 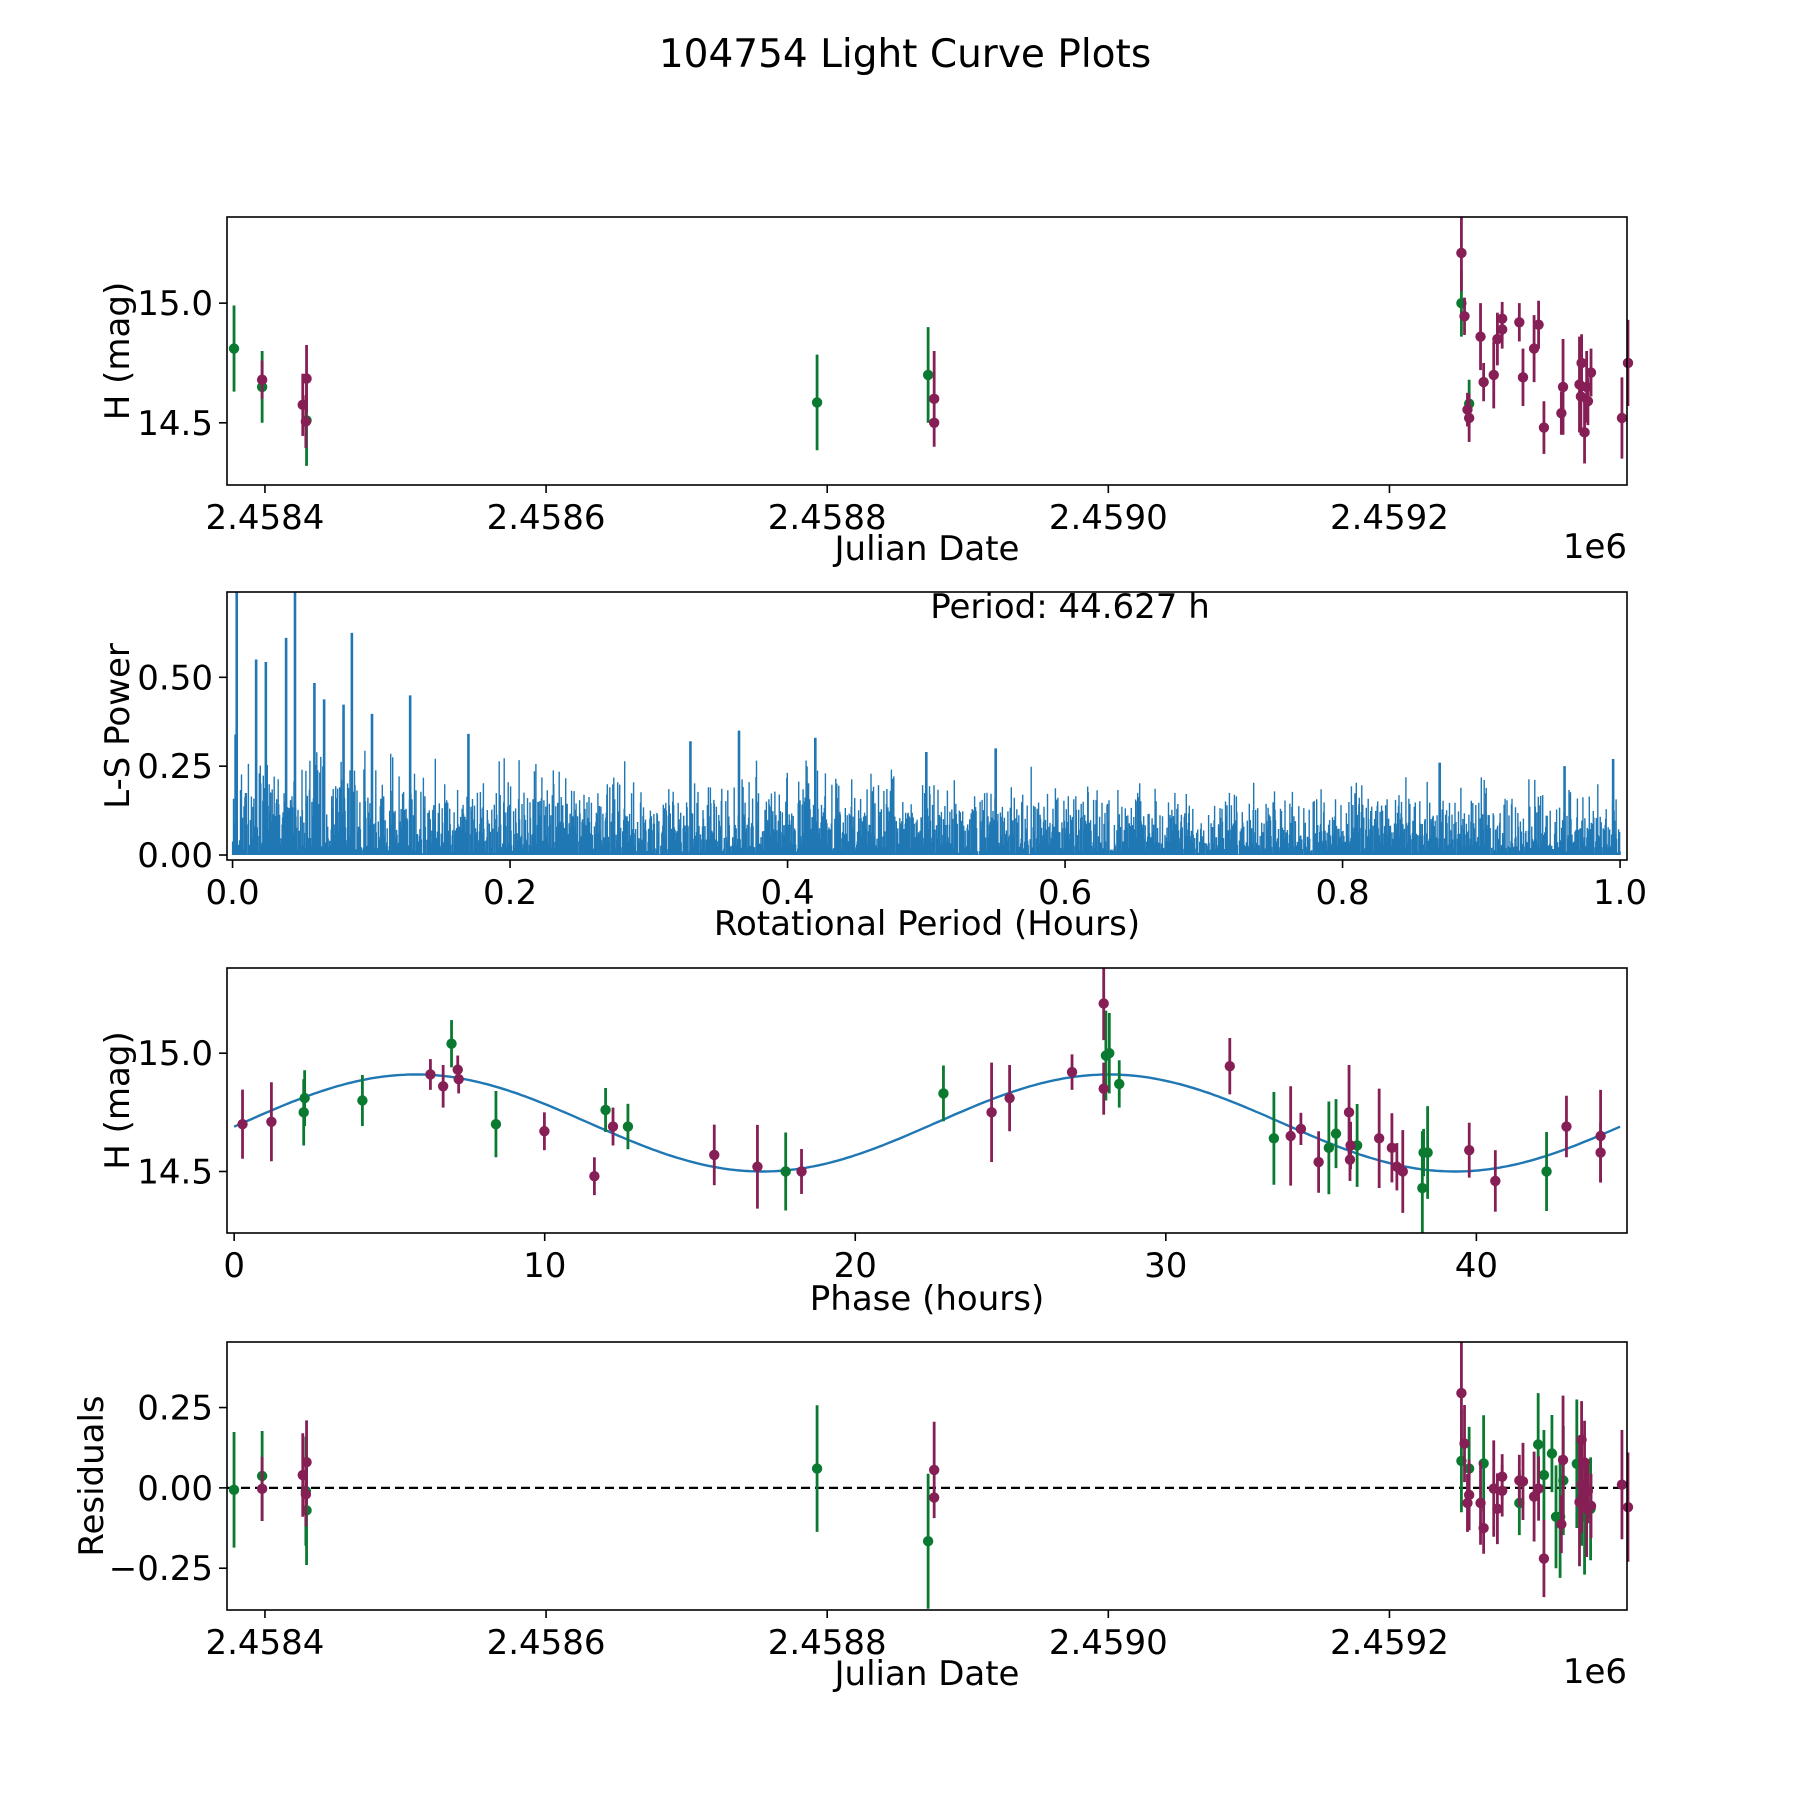 I want to click on phased-marks, so click(x=927, y=1100).